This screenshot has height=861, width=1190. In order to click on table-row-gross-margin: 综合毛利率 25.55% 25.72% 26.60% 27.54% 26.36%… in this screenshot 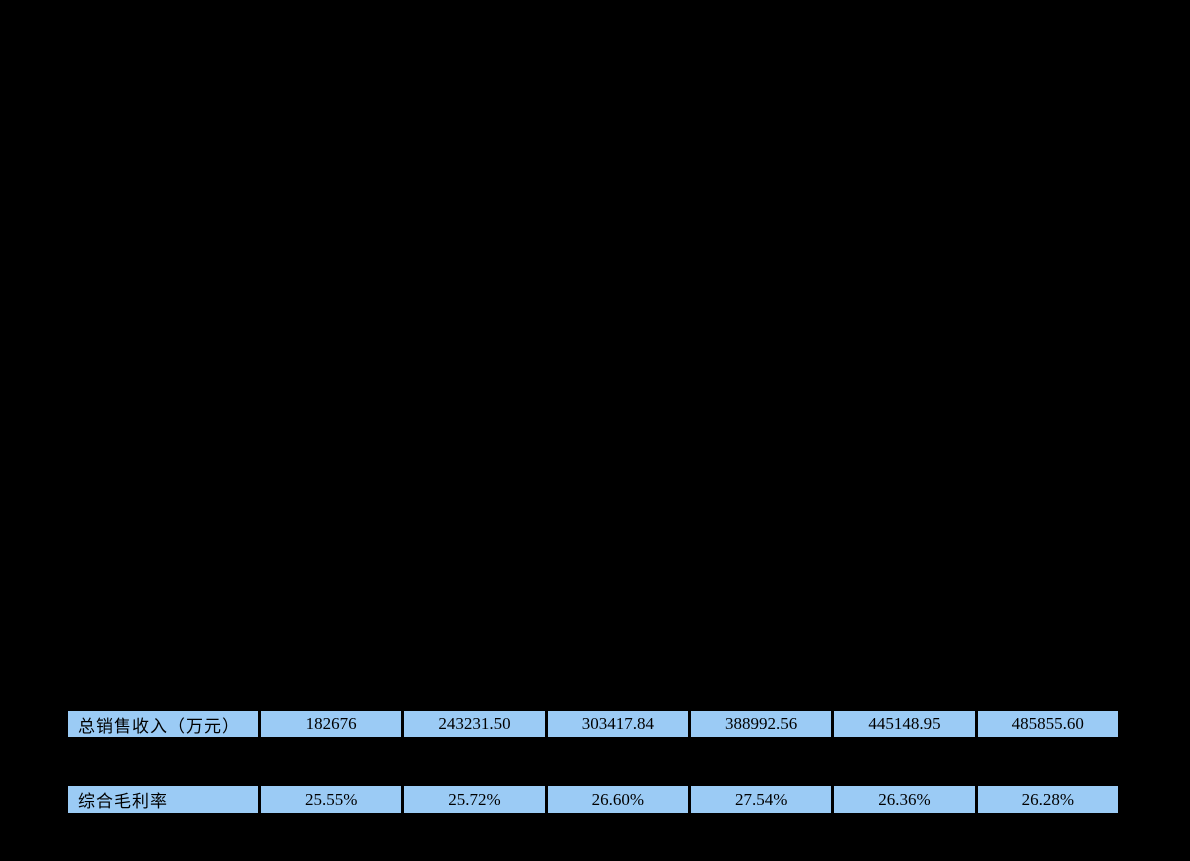, I will do `click(593, 799)`.